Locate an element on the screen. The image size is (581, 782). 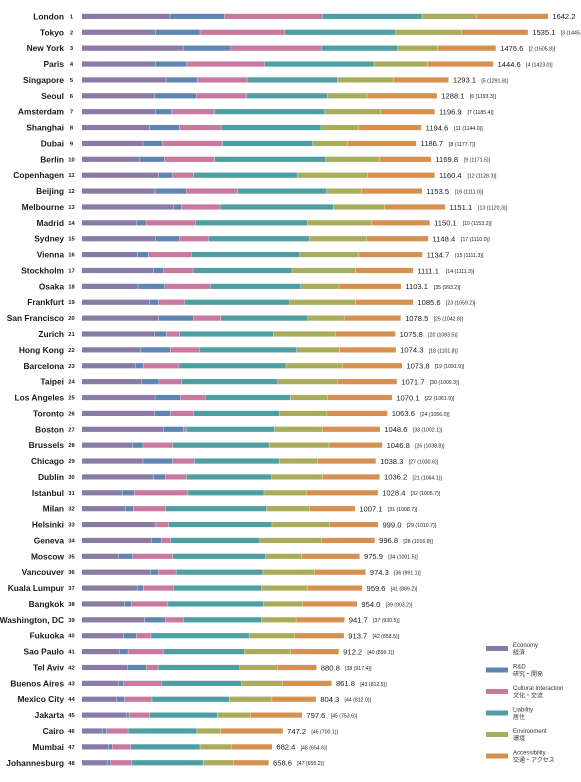
rank-label: 17 is located at coordinates (71, 271).